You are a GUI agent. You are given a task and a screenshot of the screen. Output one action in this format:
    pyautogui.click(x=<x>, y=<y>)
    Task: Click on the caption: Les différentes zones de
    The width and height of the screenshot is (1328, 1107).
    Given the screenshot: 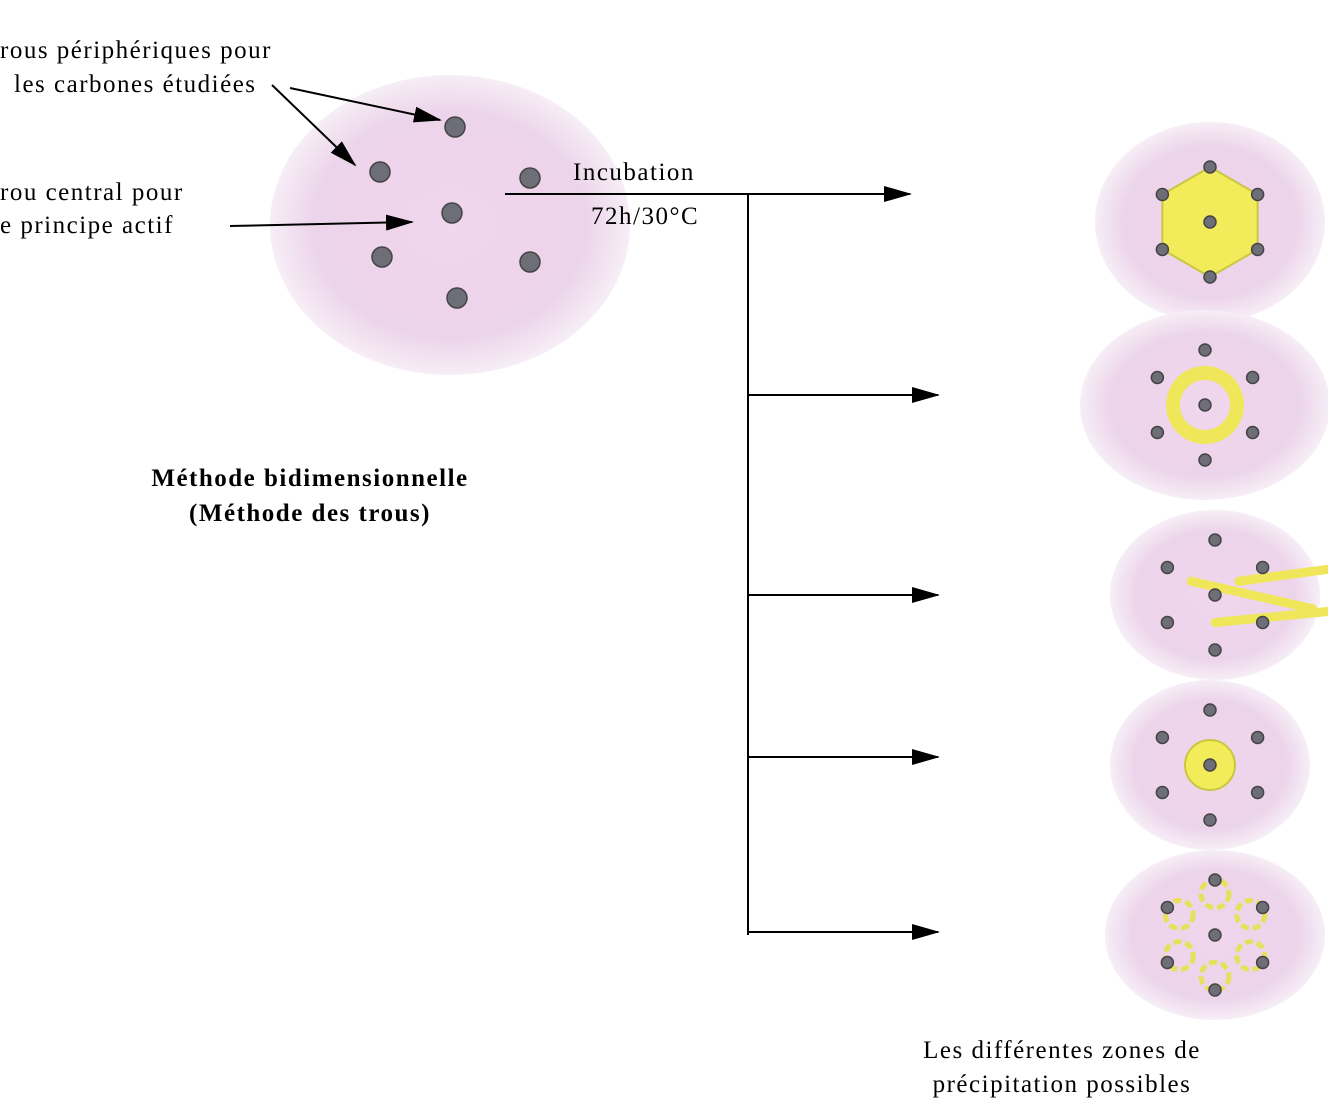 What is the action you would take?
    pyautogui.click(x=1062, y=1050)
    